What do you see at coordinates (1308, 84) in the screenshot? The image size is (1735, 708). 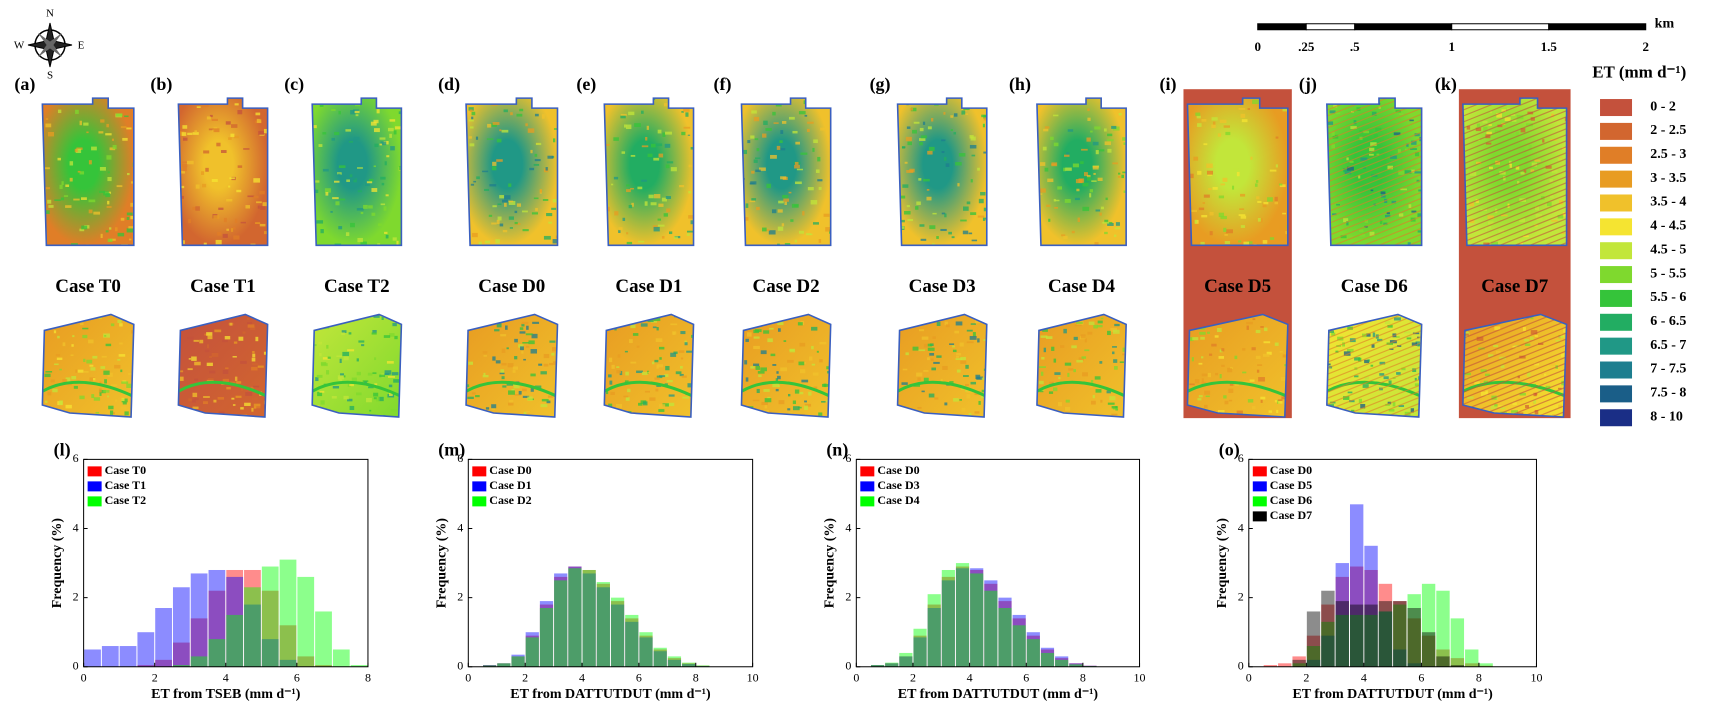 I see `panel-letter: (j)` at bounding box center [1308, 84].